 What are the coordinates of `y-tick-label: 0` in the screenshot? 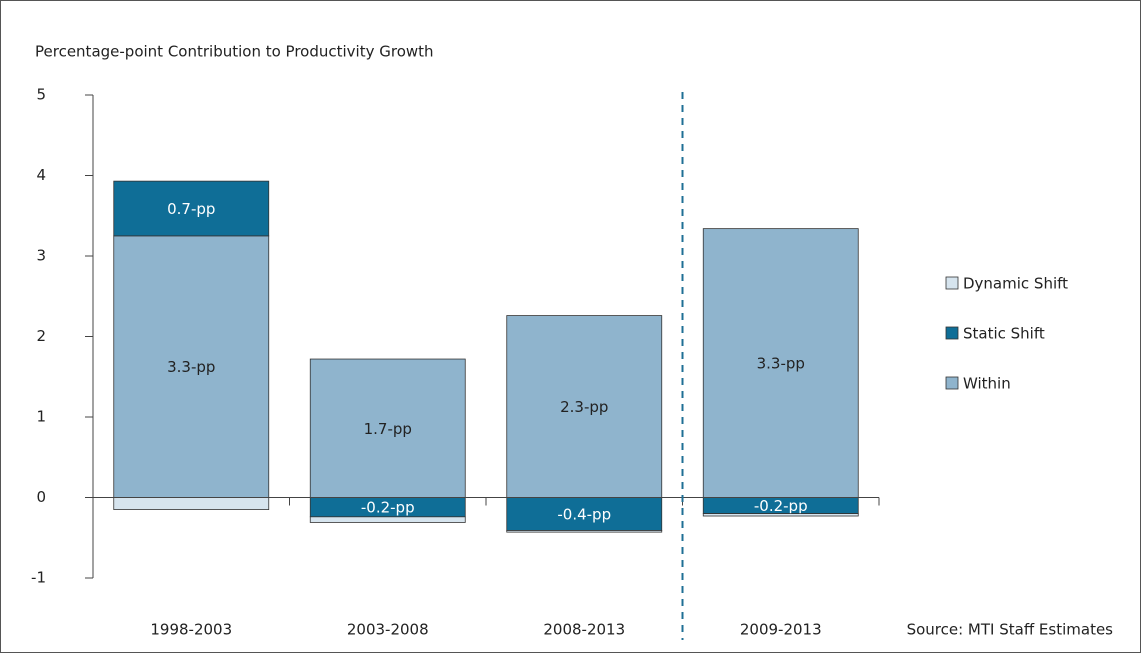 It's located at (41, 497).